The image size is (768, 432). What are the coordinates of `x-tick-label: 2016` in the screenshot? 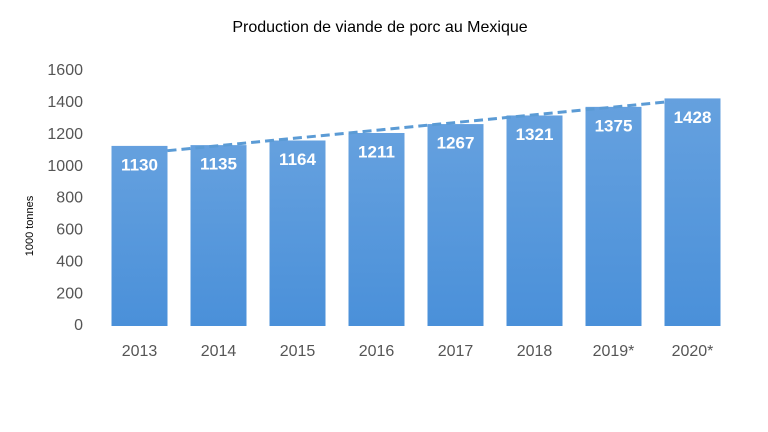 It's located at (377, 351).